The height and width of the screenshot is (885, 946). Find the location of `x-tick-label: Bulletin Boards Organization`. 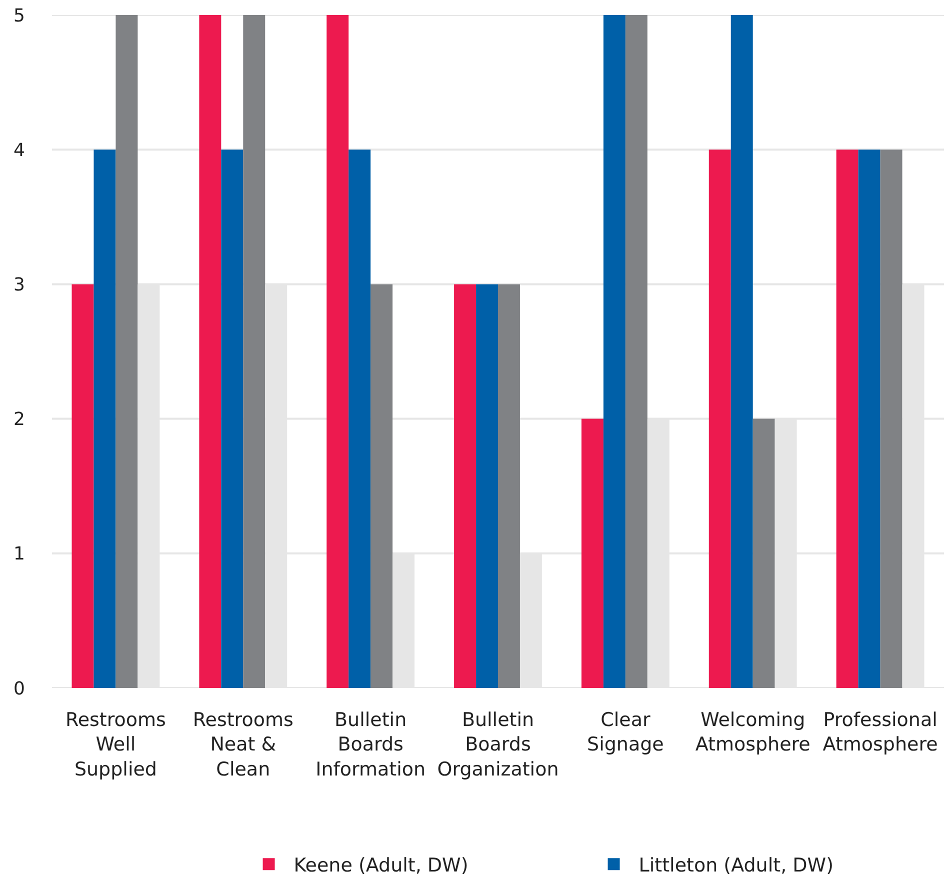

x-tick-label: Bulletin Boards Organization is located at coordinates (498, 744).